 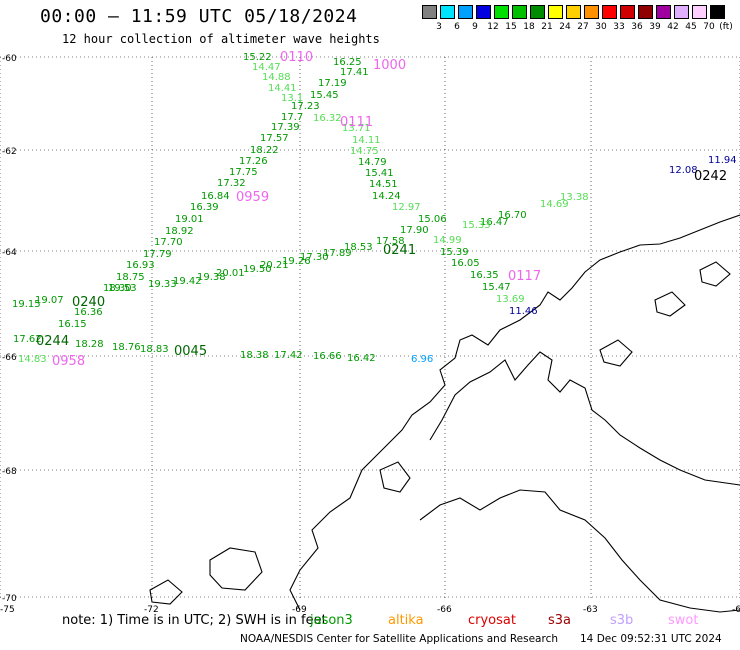 I want to click on wave-height-label: 18.83, so click(x=154, y=349).